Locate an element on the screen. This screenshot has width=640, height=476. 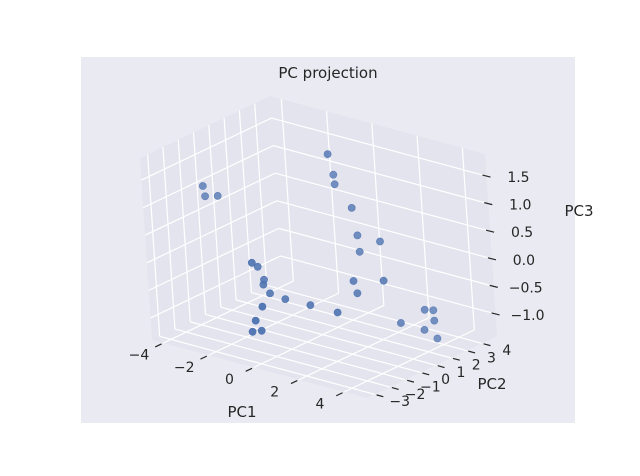
x-tick-label: −2 is located at coordinates (184, 368).